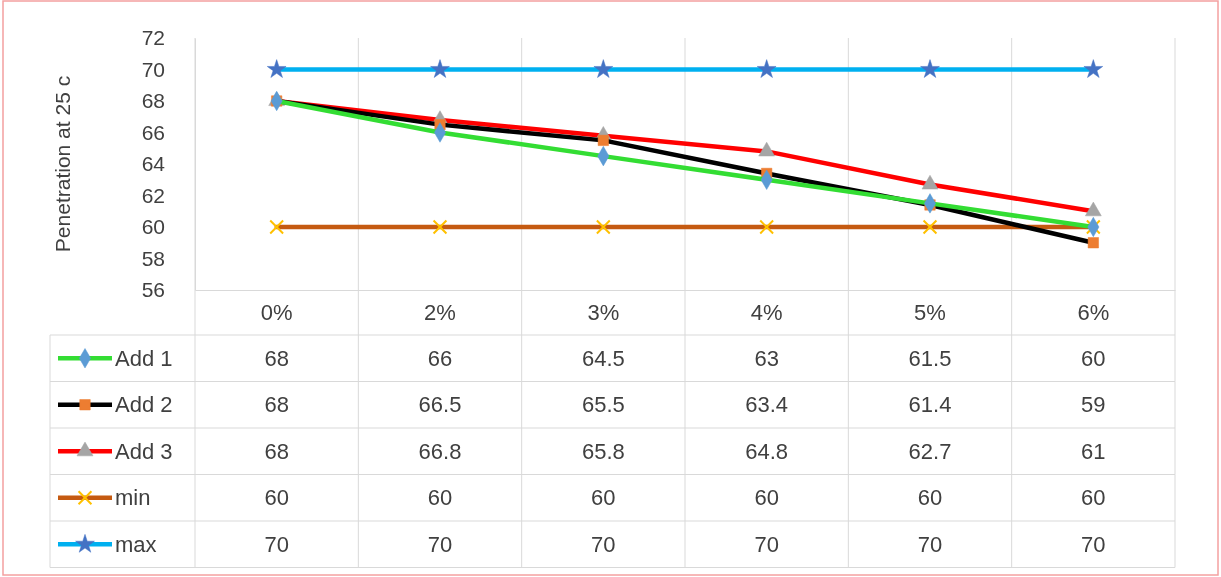  What do you see at coordinates (930, 451) in the screenshot?
I see `data-label: 62.7` at bounding box center [930, 451].